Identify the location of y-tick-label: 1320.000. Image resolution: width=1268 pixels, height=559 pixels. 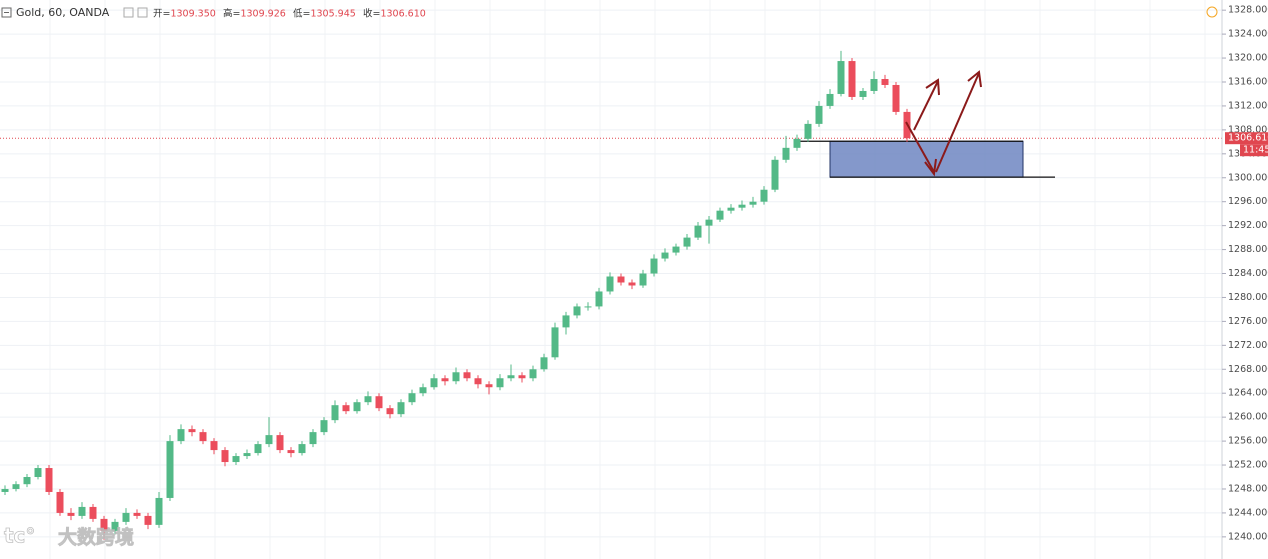
(1248, 58).